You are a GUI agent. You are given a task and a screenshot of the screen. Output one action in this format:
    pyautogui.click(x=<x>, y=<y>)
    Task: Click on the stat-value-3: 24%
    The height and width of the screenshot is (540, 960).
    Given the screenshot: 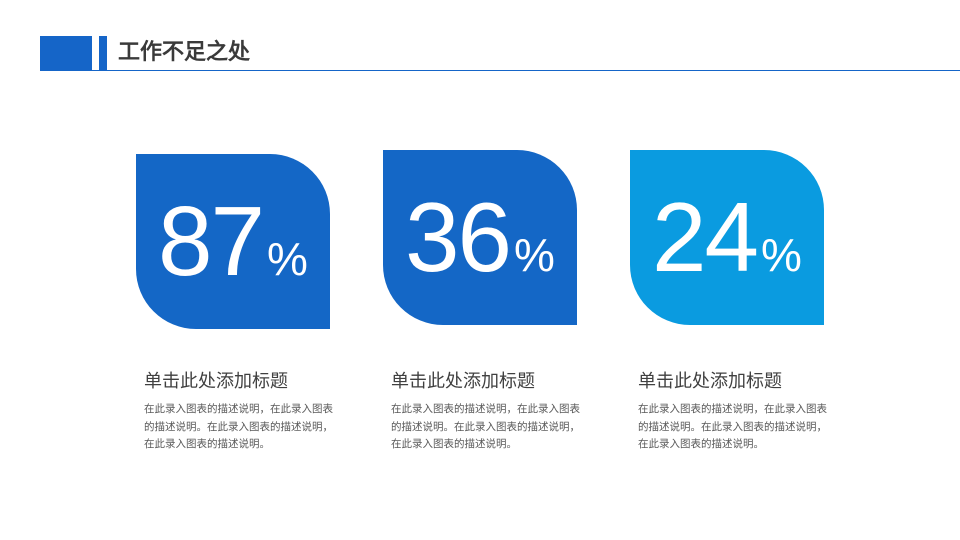 What is the action you would take?
    pyautogui.click(x=727, y=237)
    